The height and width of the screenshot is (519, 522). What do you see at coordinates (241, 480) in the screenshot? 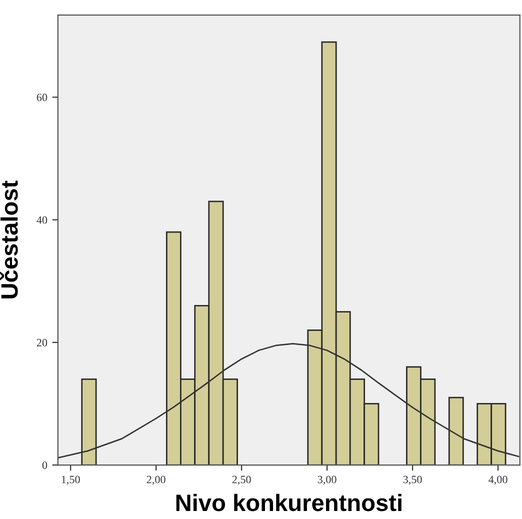
I see `x-tick-label: 2,50` at bounding box center [241, 480].